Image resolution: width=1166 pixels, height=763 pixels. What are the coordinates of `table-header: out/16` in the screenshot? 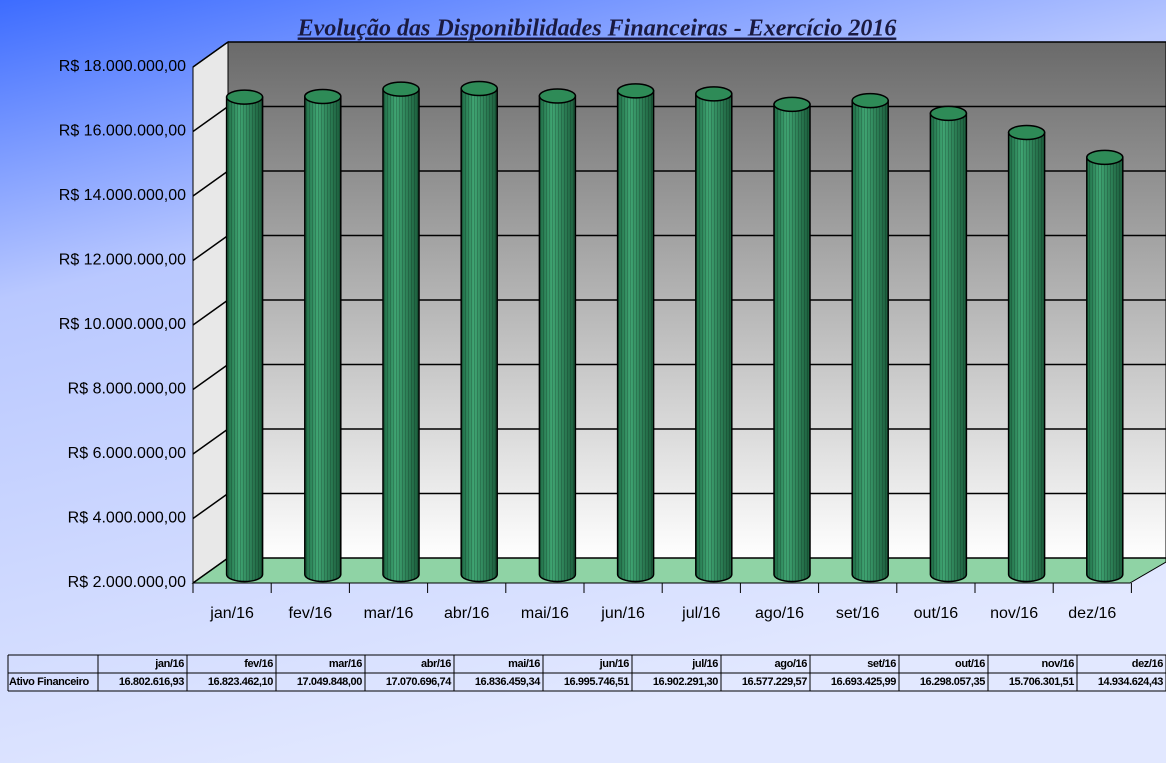 It's located at (970, 664).